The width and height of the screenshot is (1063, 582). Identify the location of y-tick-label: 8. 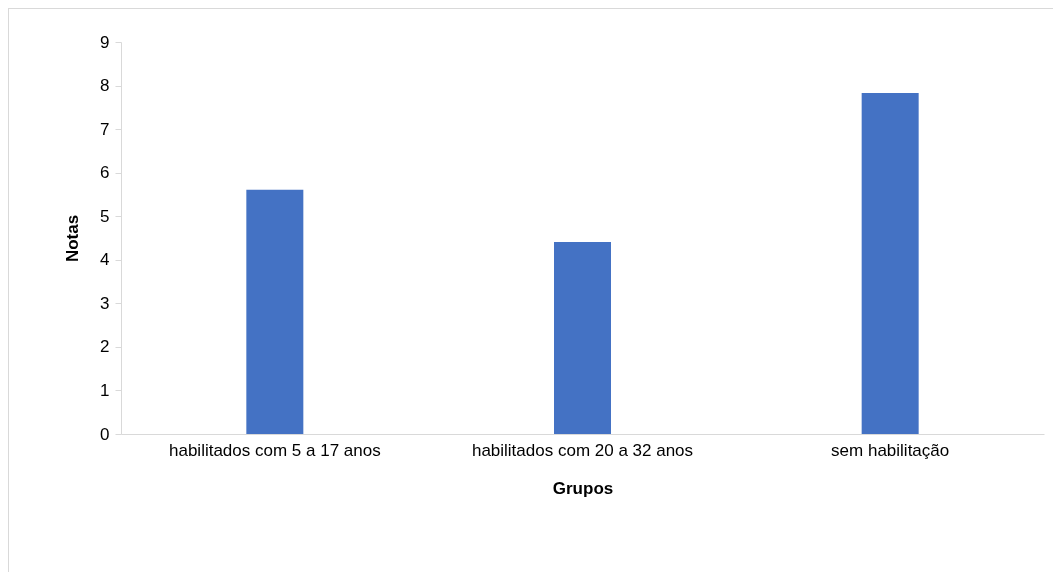
(105, 86).